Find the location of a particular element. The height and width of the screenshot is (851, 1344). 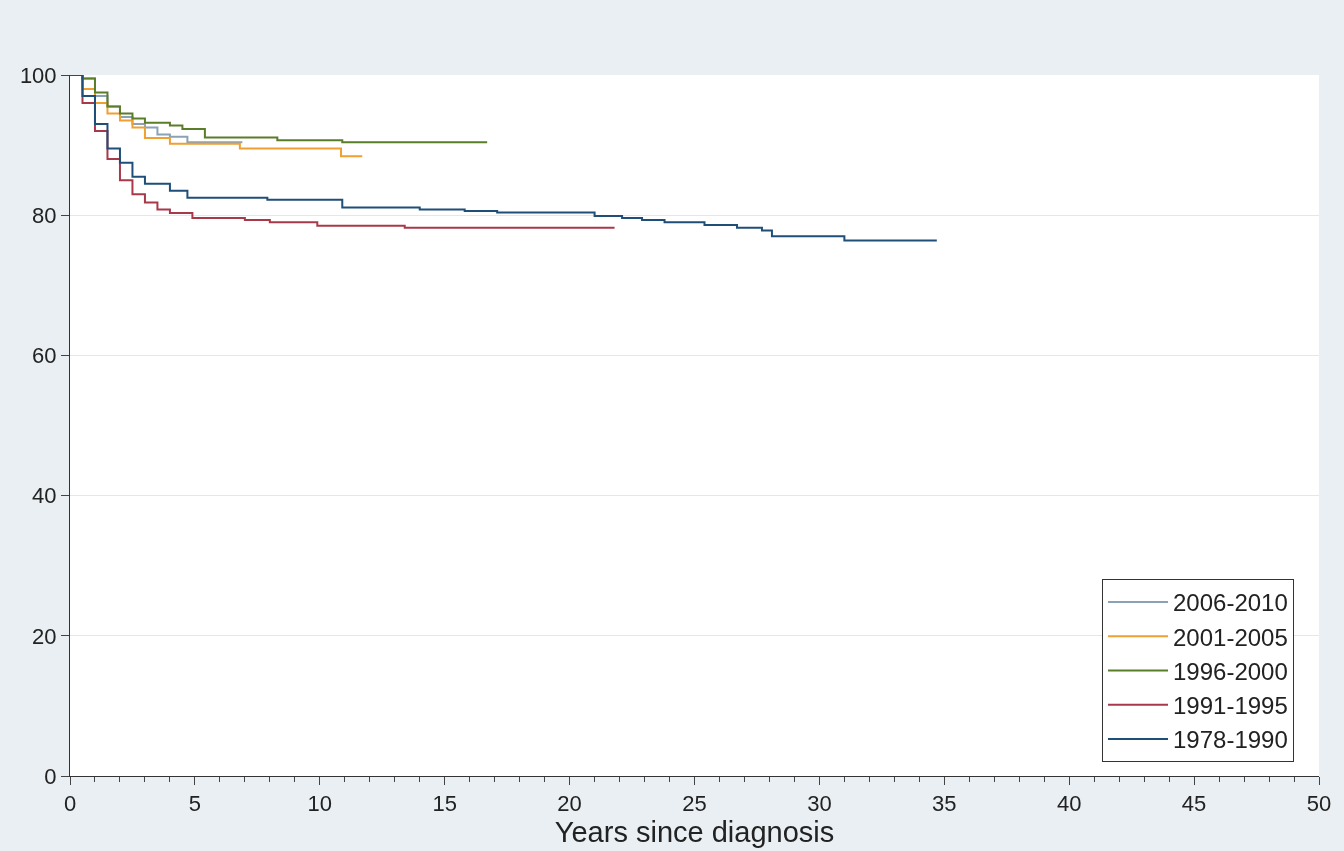

x-tick-label: 5 is located at coordinates (195, 804).